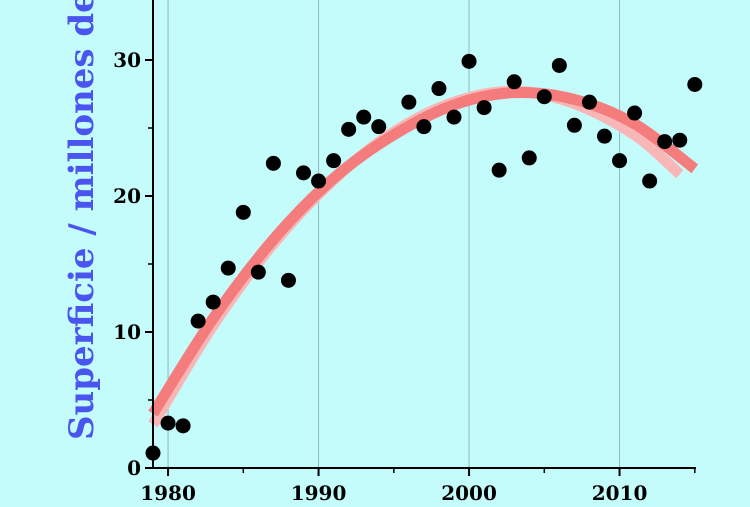 This screenshot has width=750, height=507. Describe the element at coordinates (695, 84) in the screenshot. I see `data-point-2015` at that location.